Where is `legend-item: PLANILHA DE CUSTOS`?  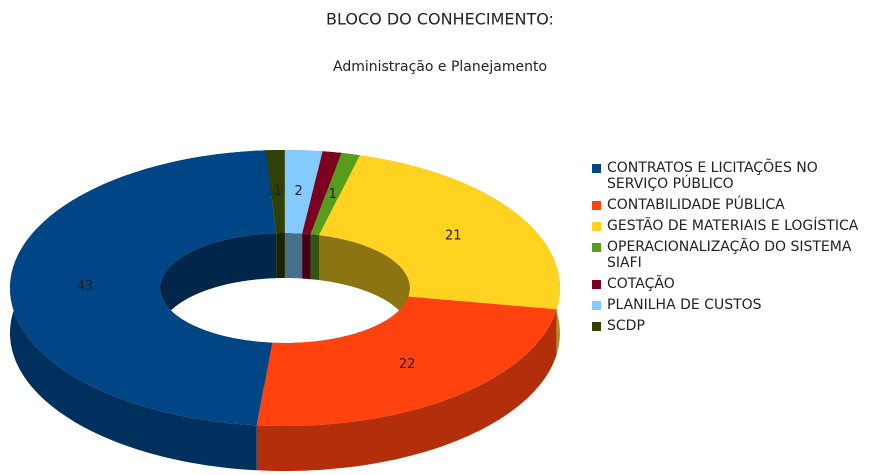
legend-item: PLANILHA DE CUSTOS is located at coordinates (734, 305).